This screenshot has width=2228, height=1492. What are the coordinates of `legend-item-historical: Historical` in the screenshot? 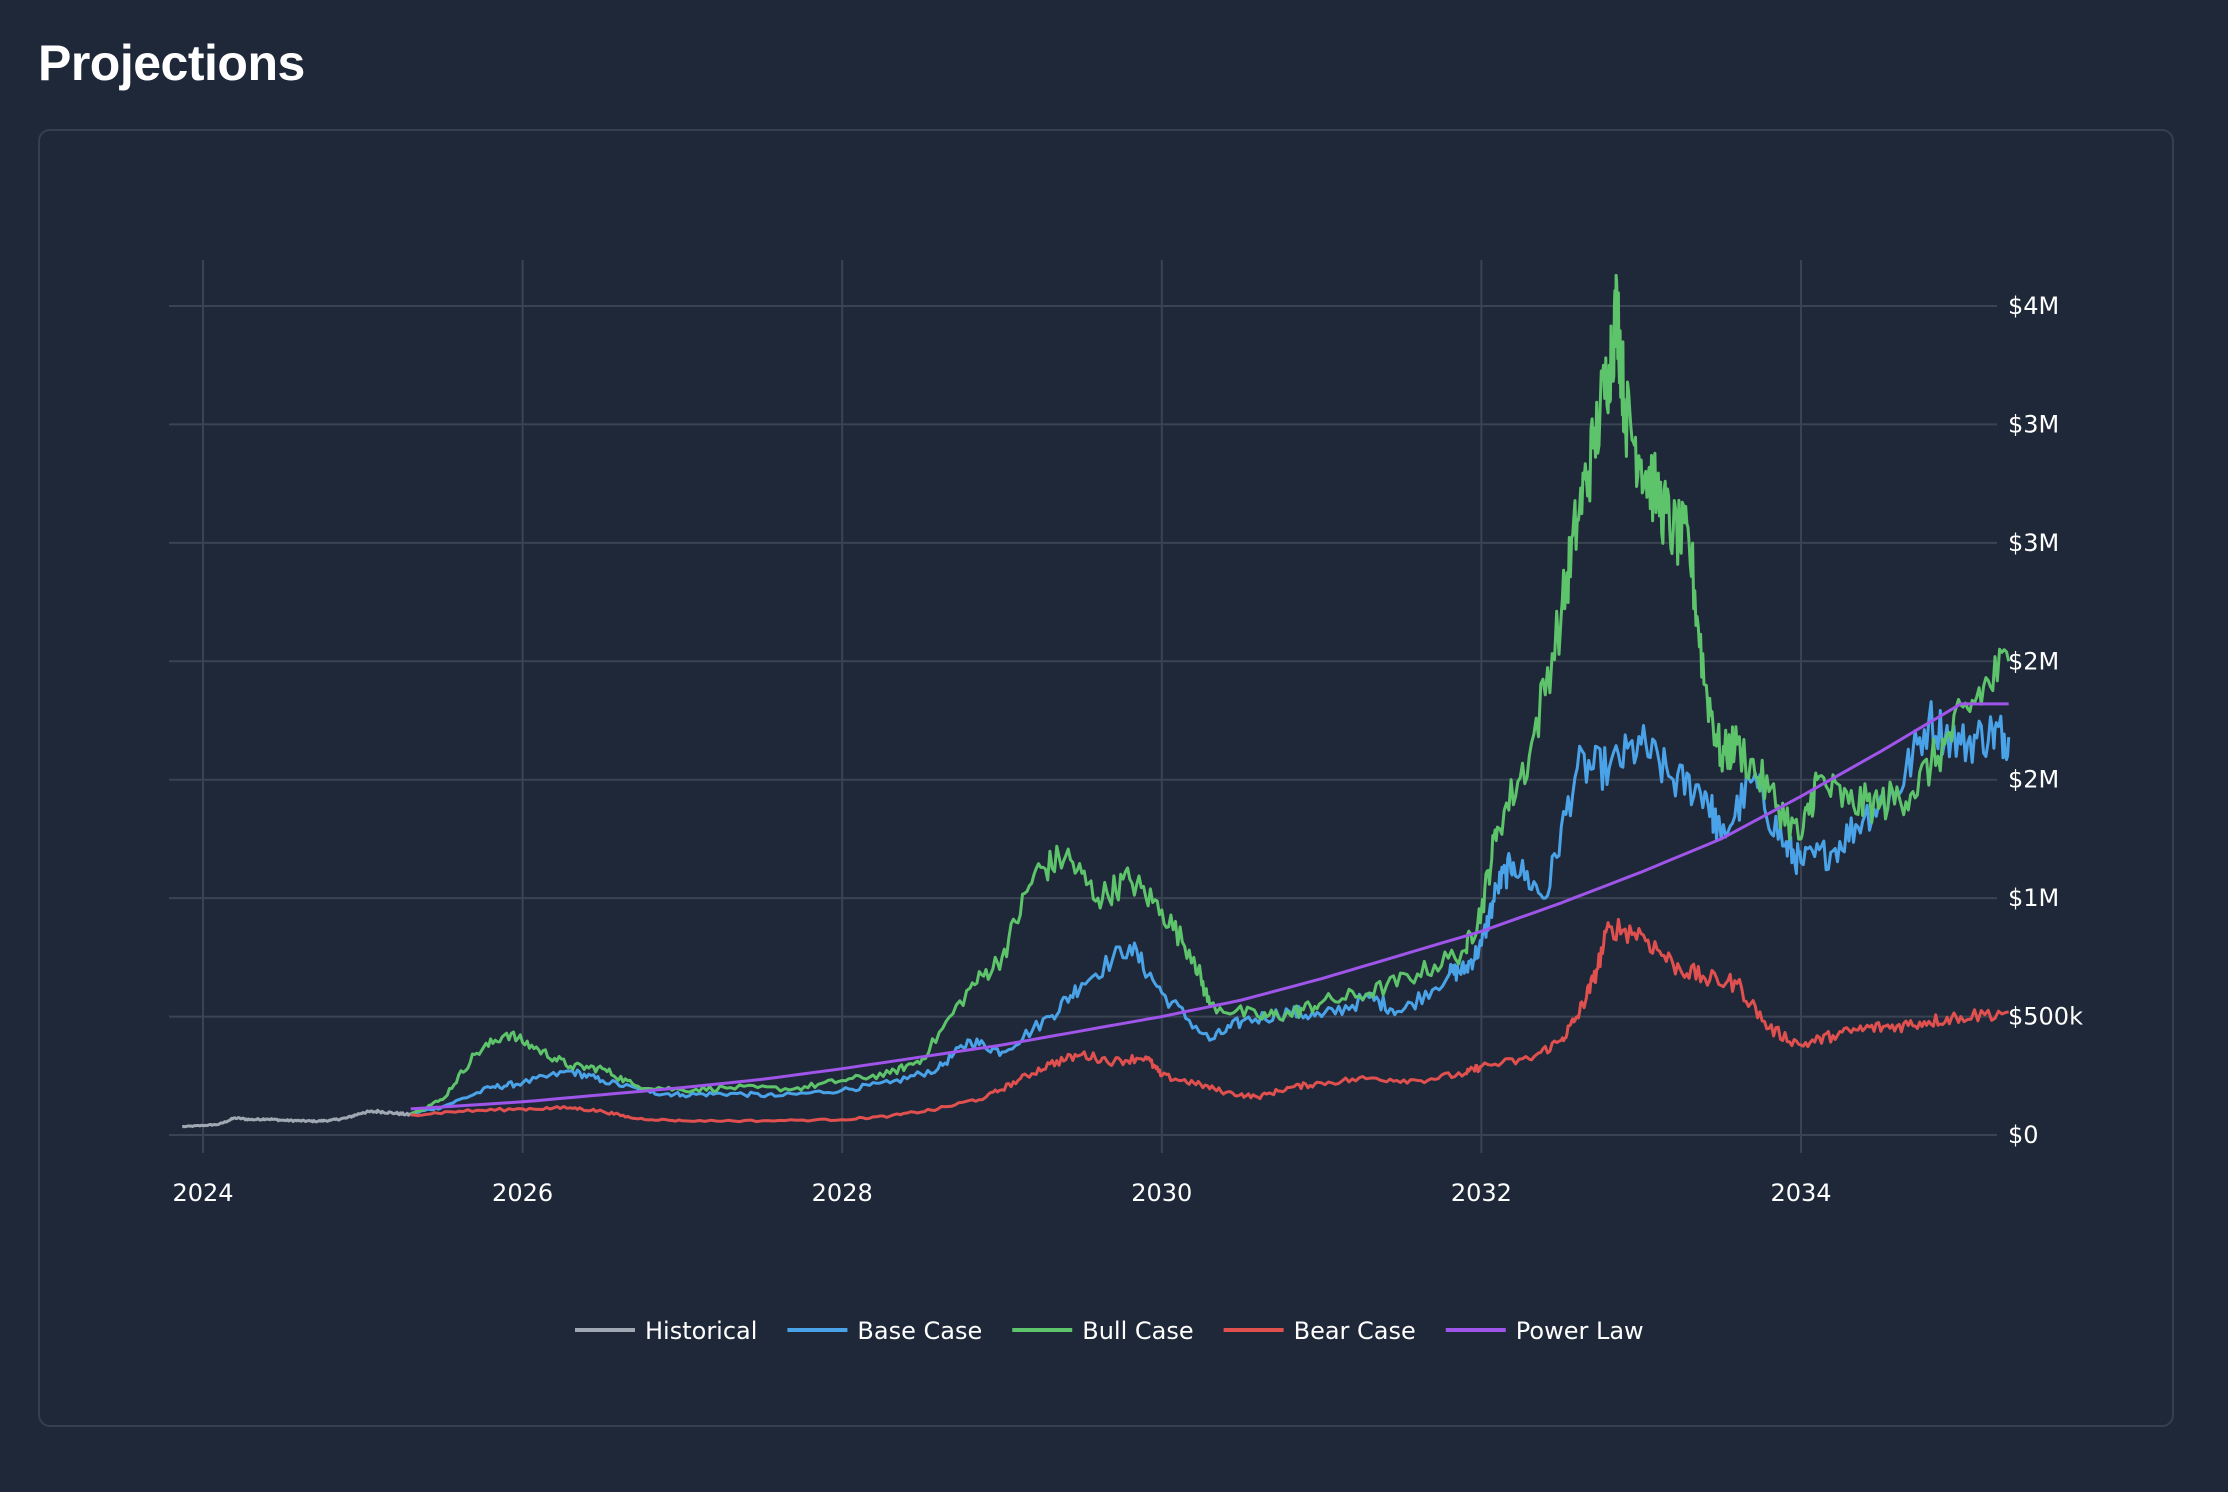 It's located at (666, 1331).